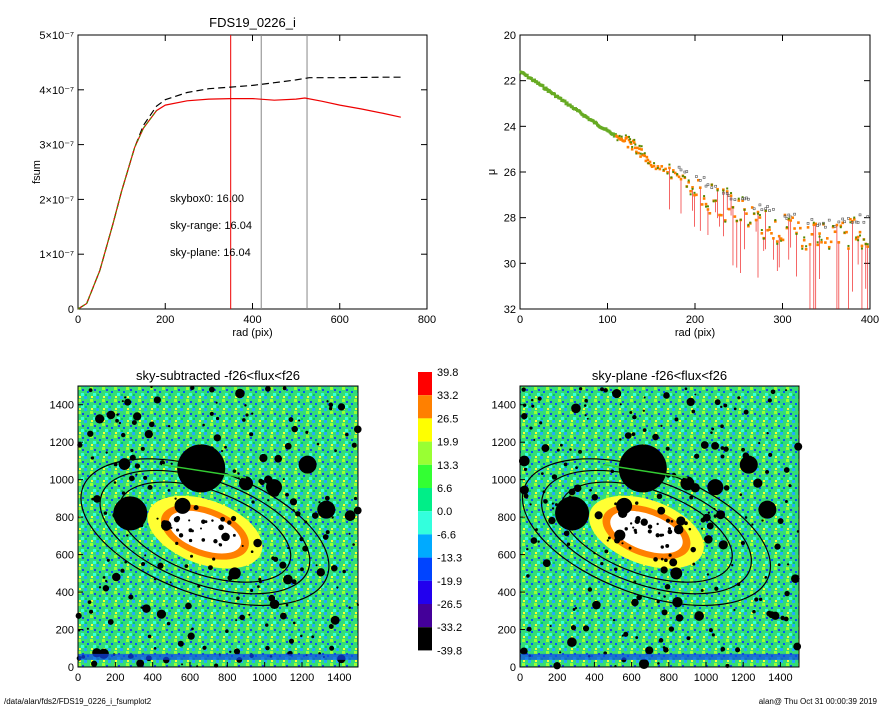 Image resolution: width=885 pixels, height=708 pixels. Describe the element at coordinates (661, 535) in the screenshot. I see `map2-core-mask` at that location.